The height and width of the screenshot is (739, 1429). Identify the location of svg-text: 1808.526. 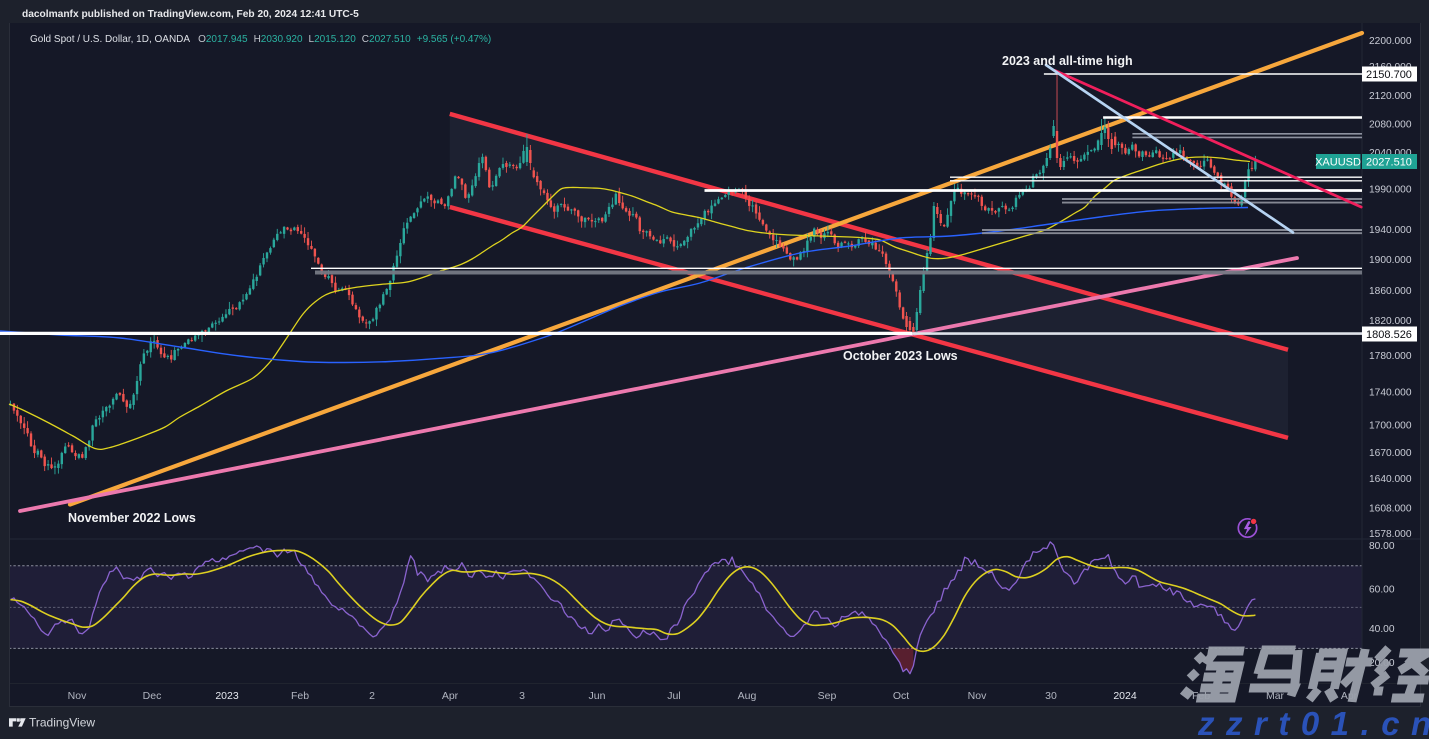
(1389, 335).